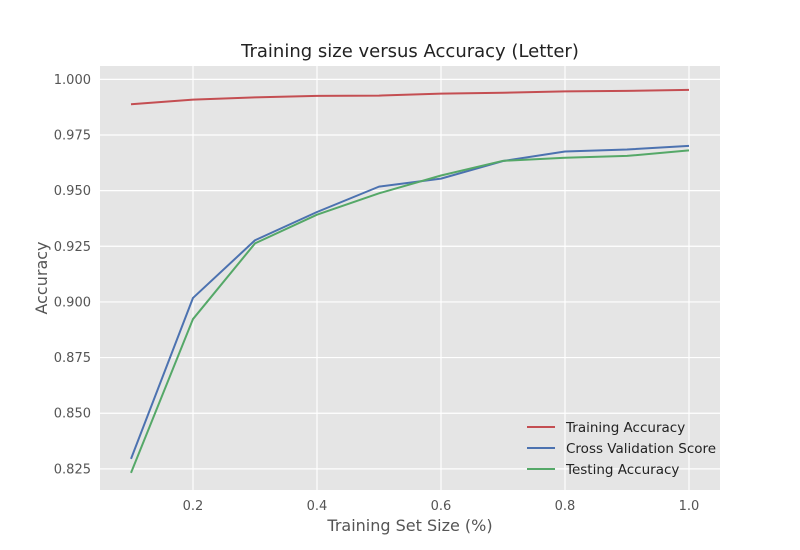  What do you see at coordinates (72, 469) in the screenshot?
I see `y-tick-label: 0.825` at bounding box center [72, 469].